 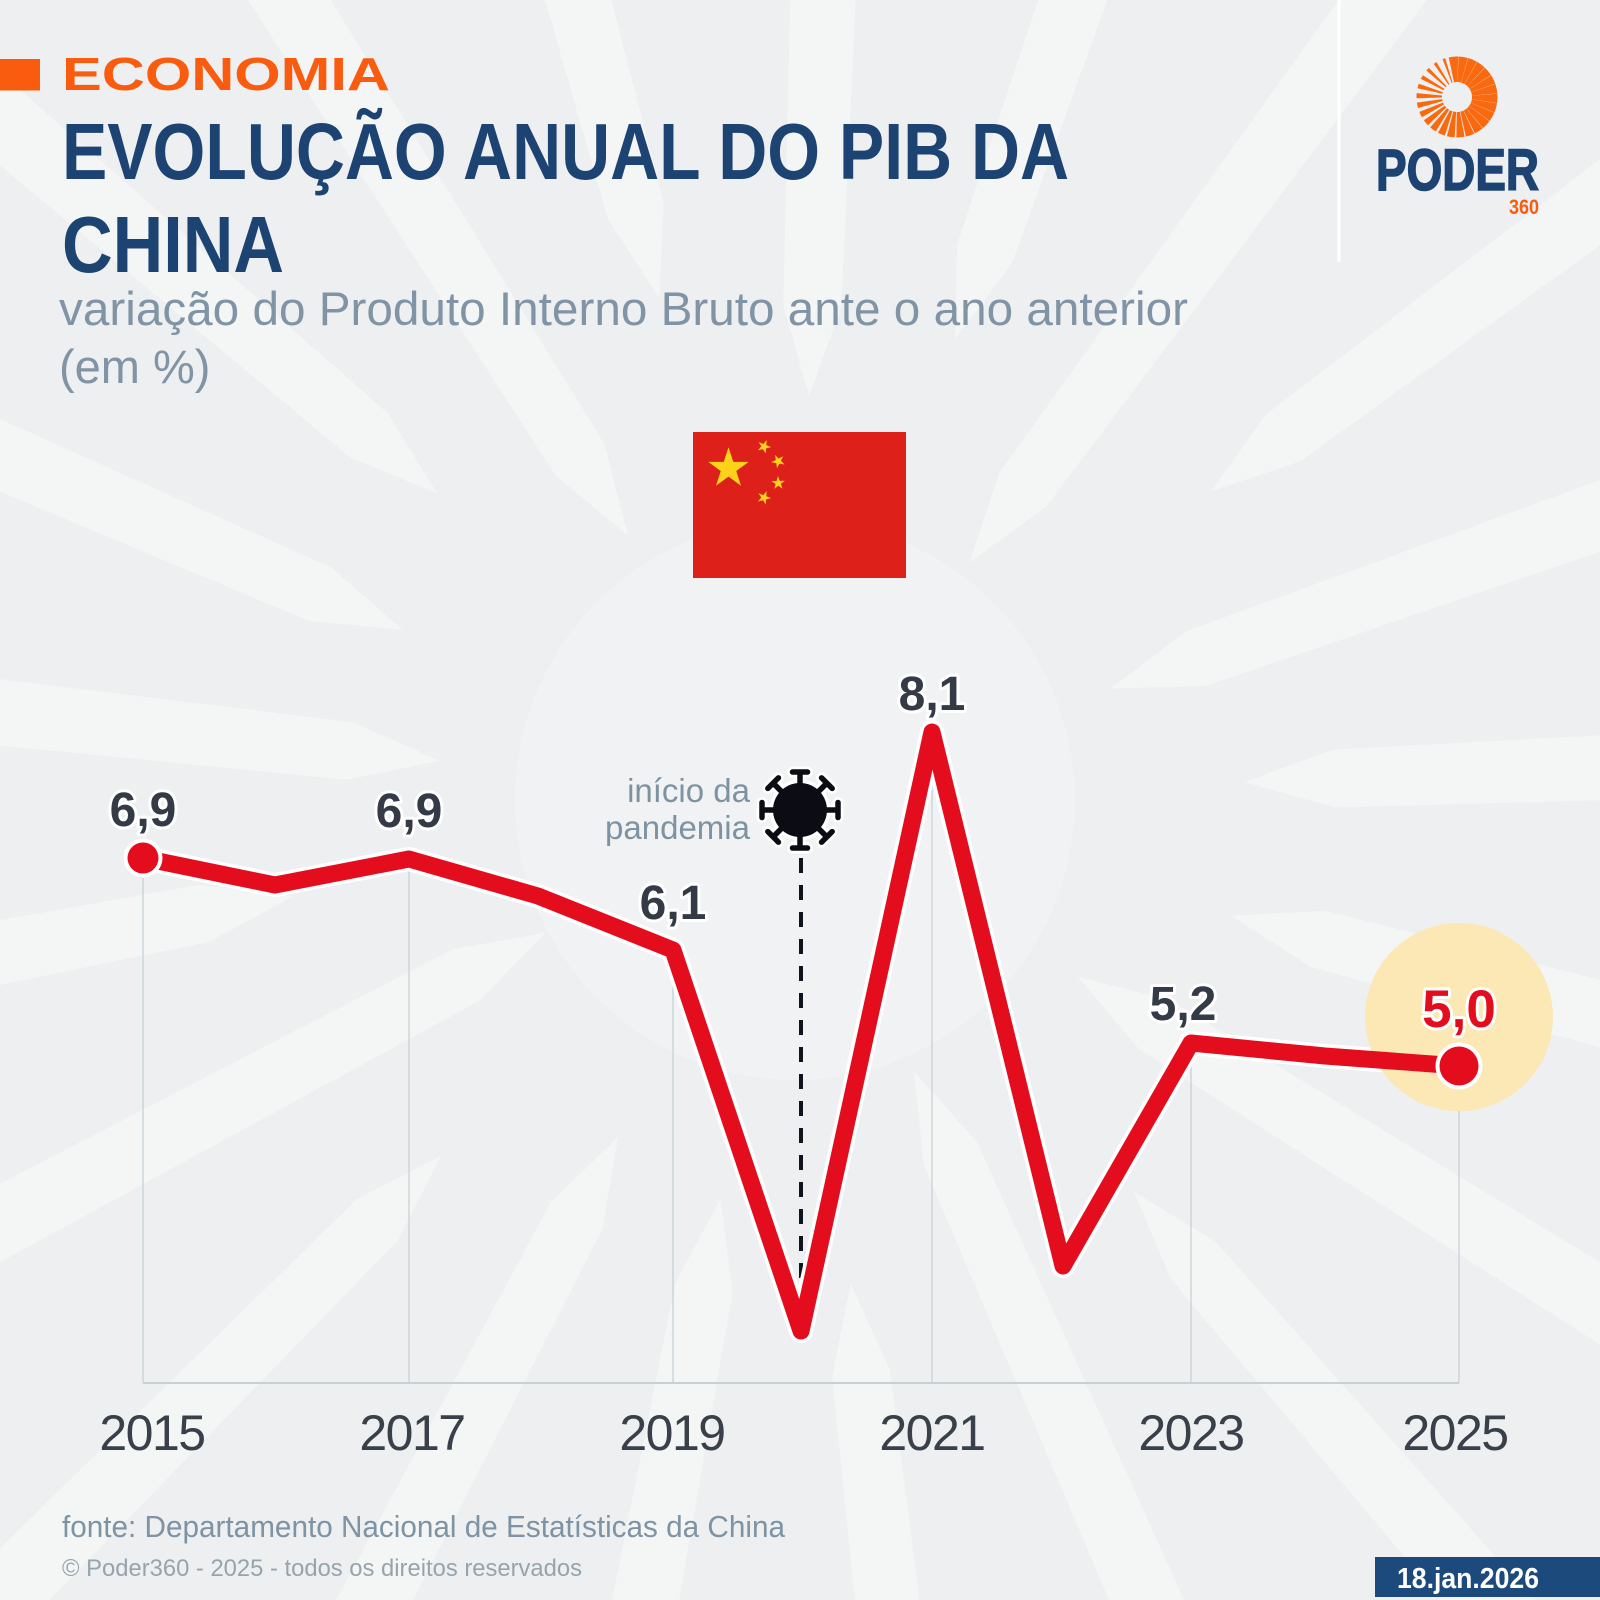 I want to click on svg-text: 2015, so click(x=151, y=1433).